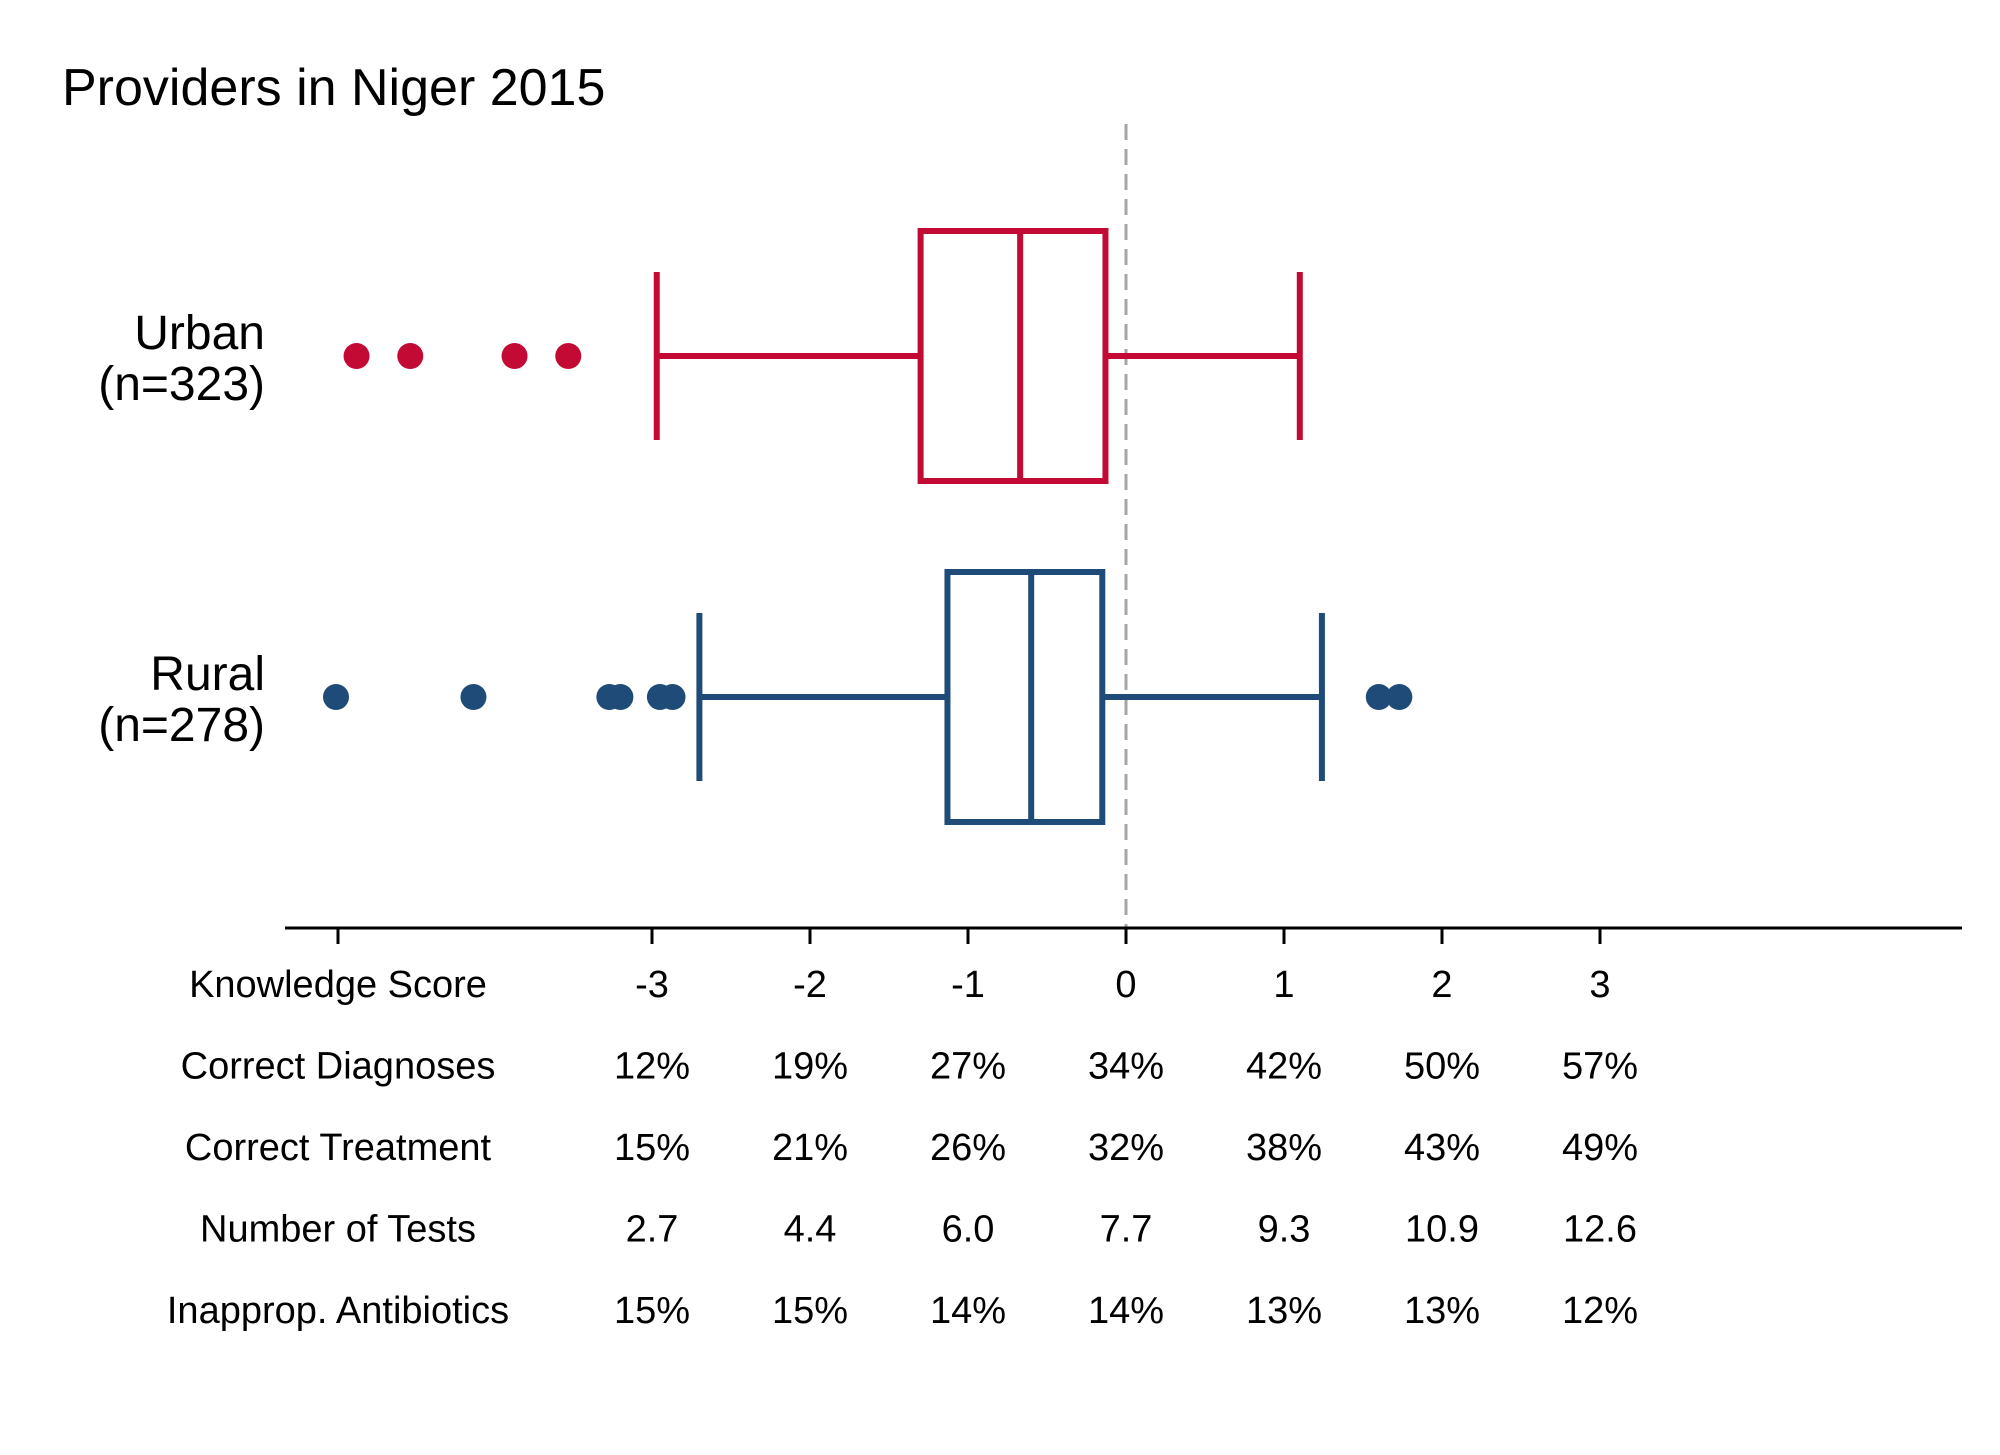  What do you see at coordinates (900, 985) in the screenshot?
I see `table-row: Knowledge Score -3 -2 -1 0 1 2 3` at bounding box center [900, 985].